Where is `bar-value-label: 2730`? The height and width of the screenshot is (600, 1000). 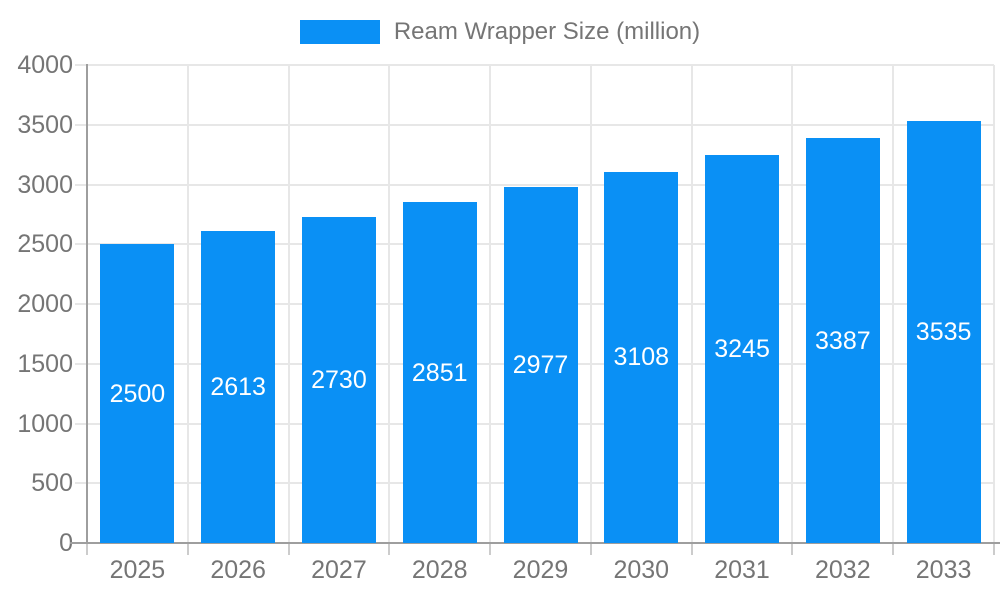
bar-value-label: 2730 is located at coordinates (339, 379).